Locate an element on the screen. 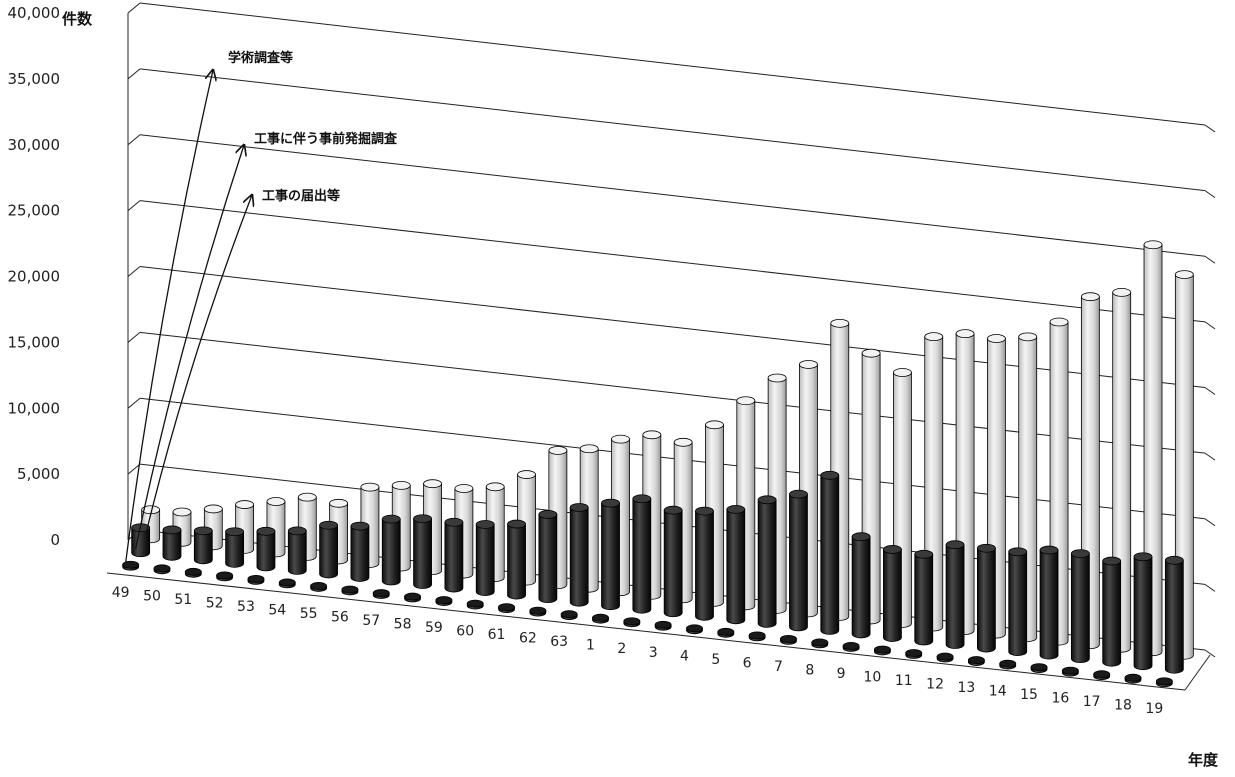 The image size is (1235, 777). annotation-construction-notice: 工事の届出等 is located at coordinates (301, 196).